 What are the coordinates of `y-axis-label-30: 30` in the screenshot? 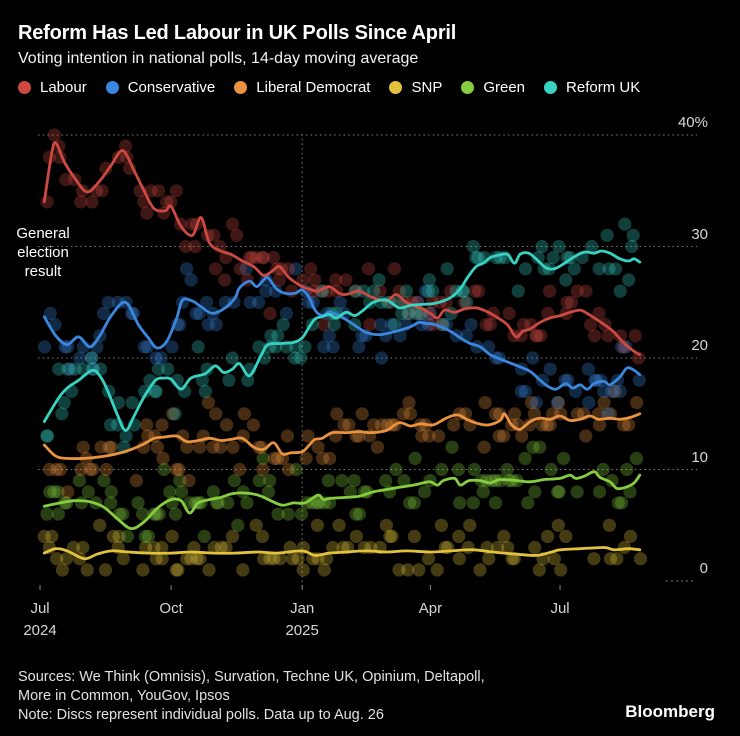 It's located at (699, 234).